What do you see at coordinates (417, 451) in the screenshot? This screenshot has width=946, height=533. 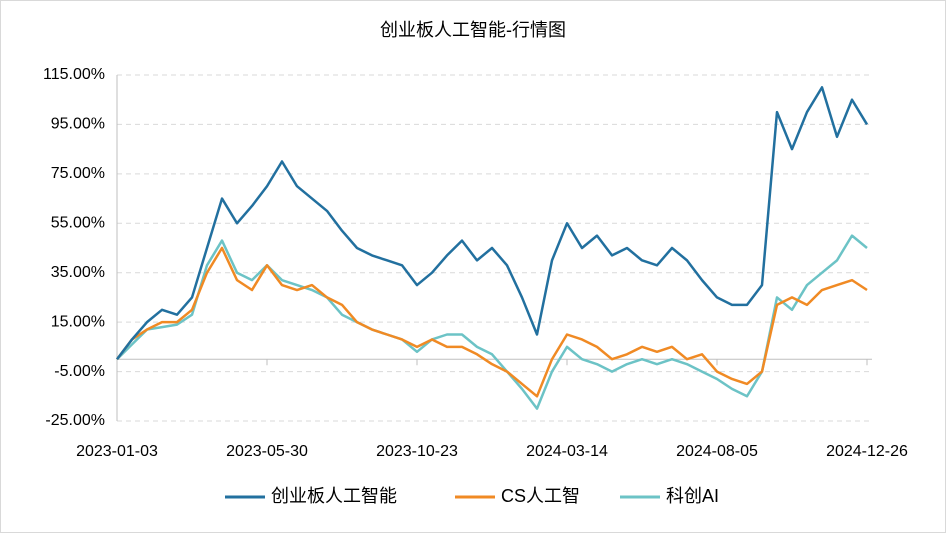 I see `x-tick-label: 2023-10-23` at bounding box center [417, 451].